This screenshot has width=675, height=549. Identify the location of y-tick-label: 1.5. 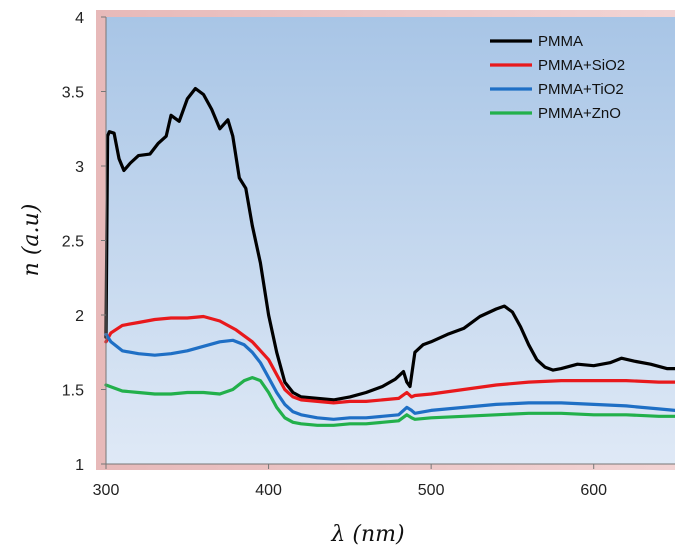
(73, 391).